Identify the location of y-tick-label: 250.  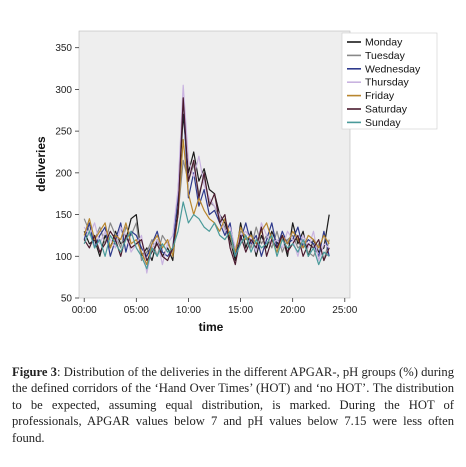
(63, 132).